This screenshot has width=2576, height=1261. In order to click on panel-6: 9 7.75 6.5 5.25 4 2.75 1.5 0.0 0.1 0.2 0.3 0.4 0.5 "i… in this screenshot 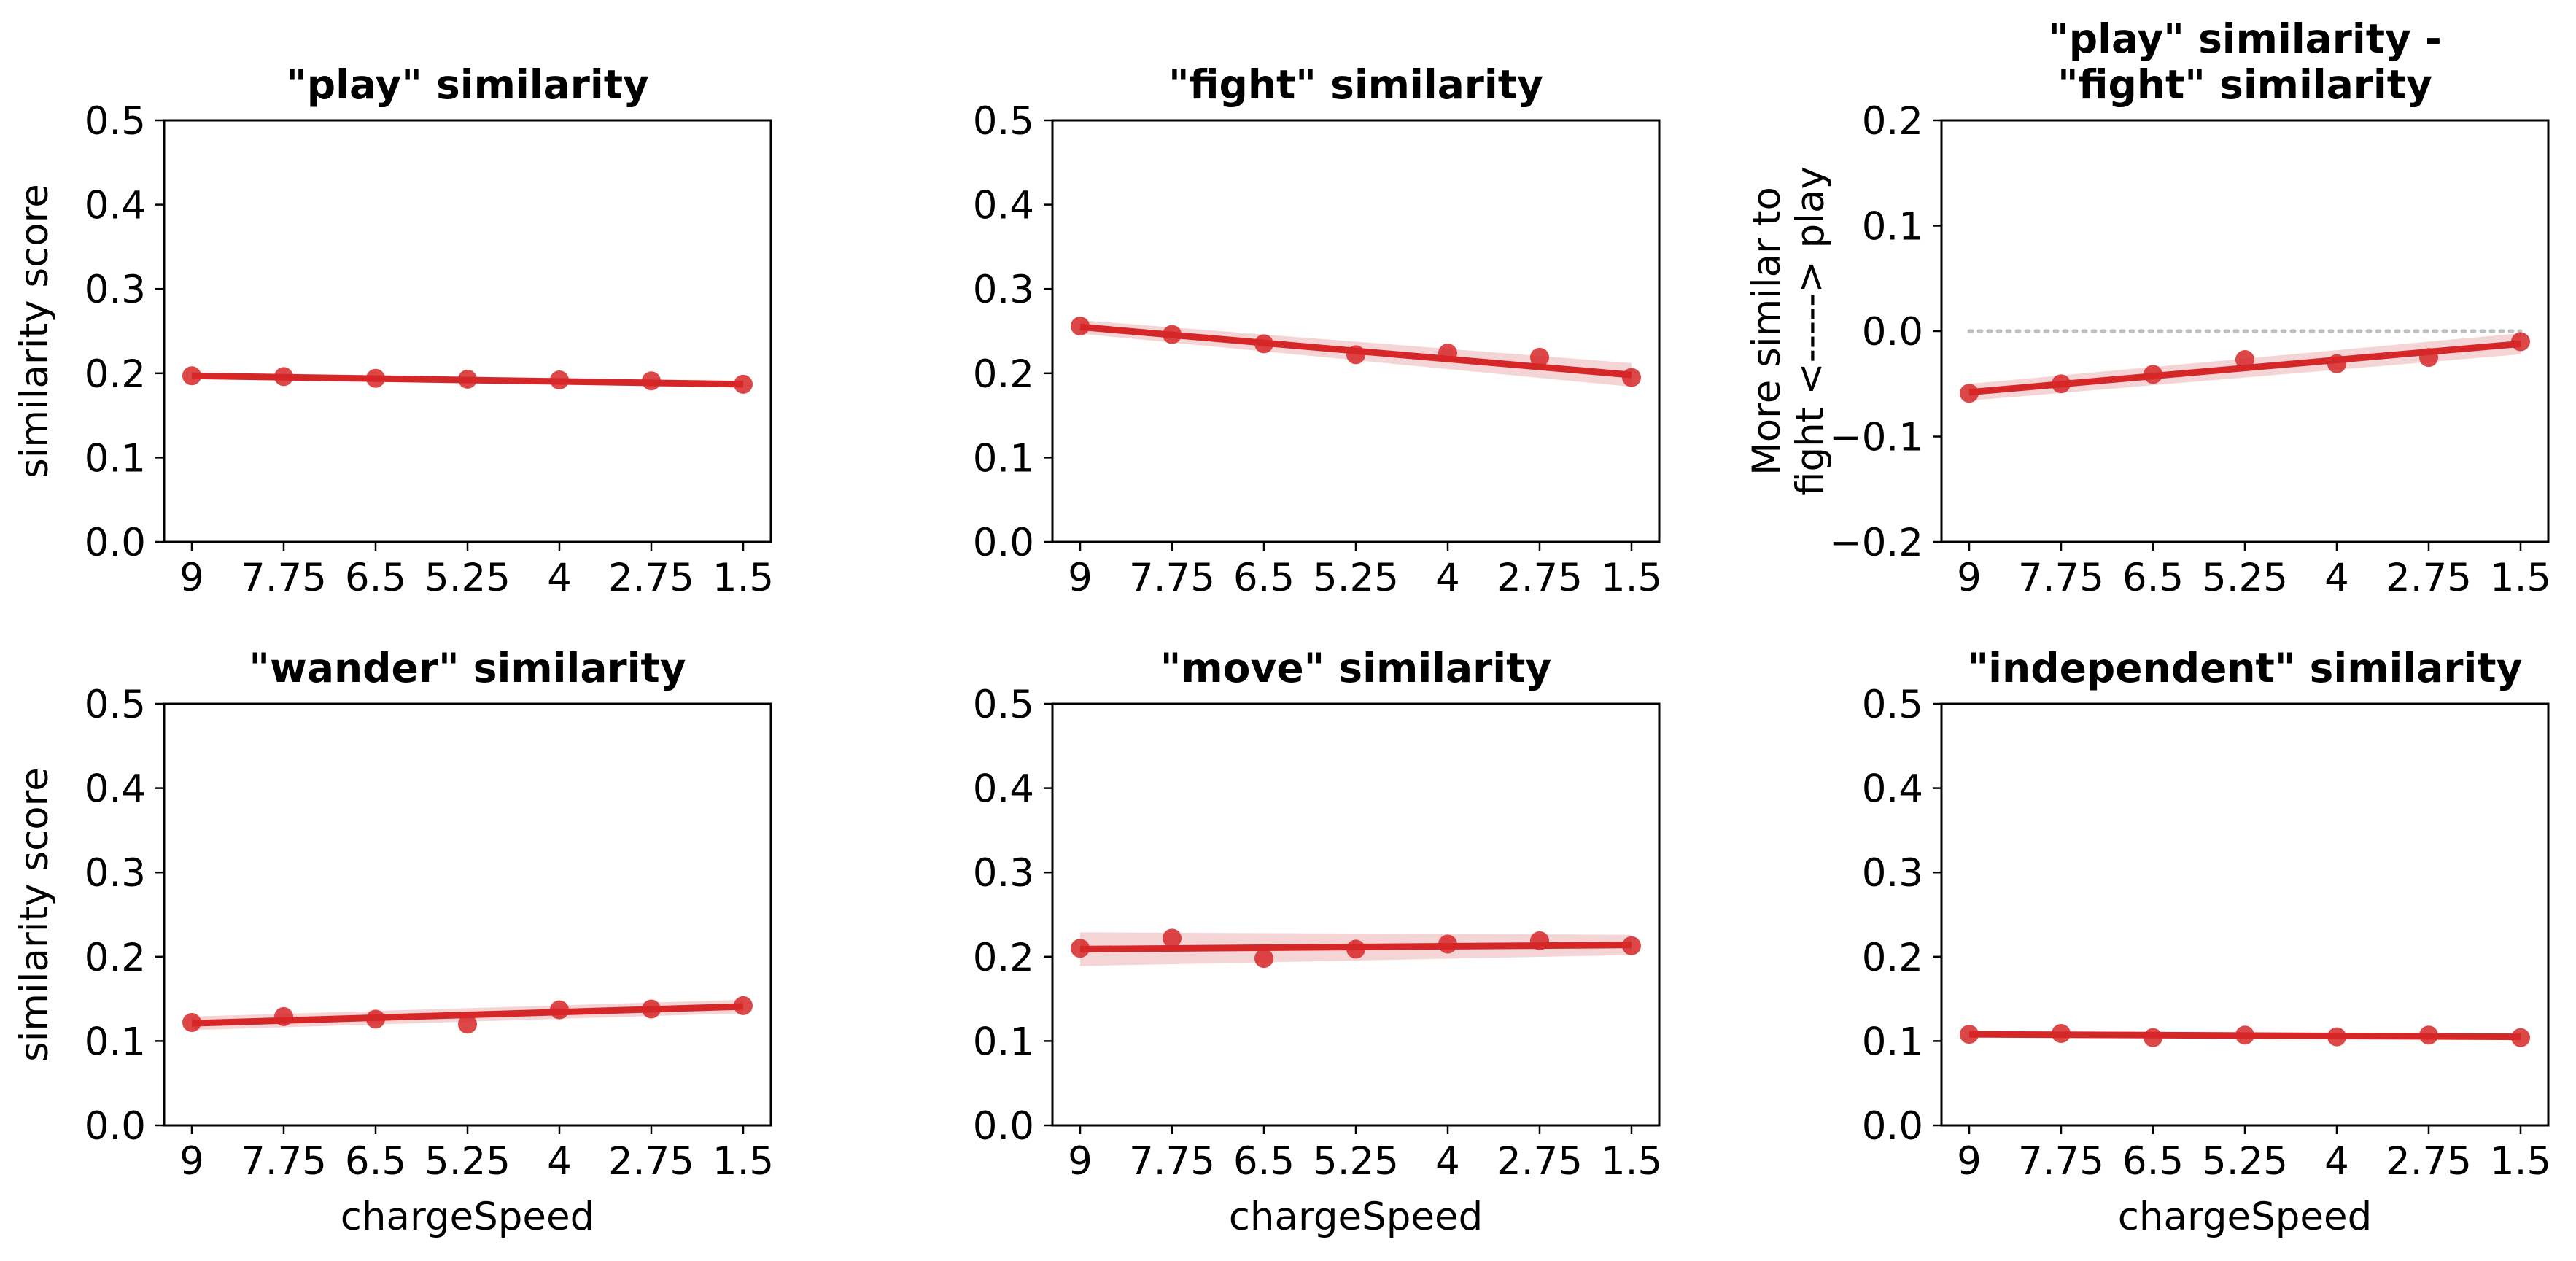, I will do `click(2207, 942)`.